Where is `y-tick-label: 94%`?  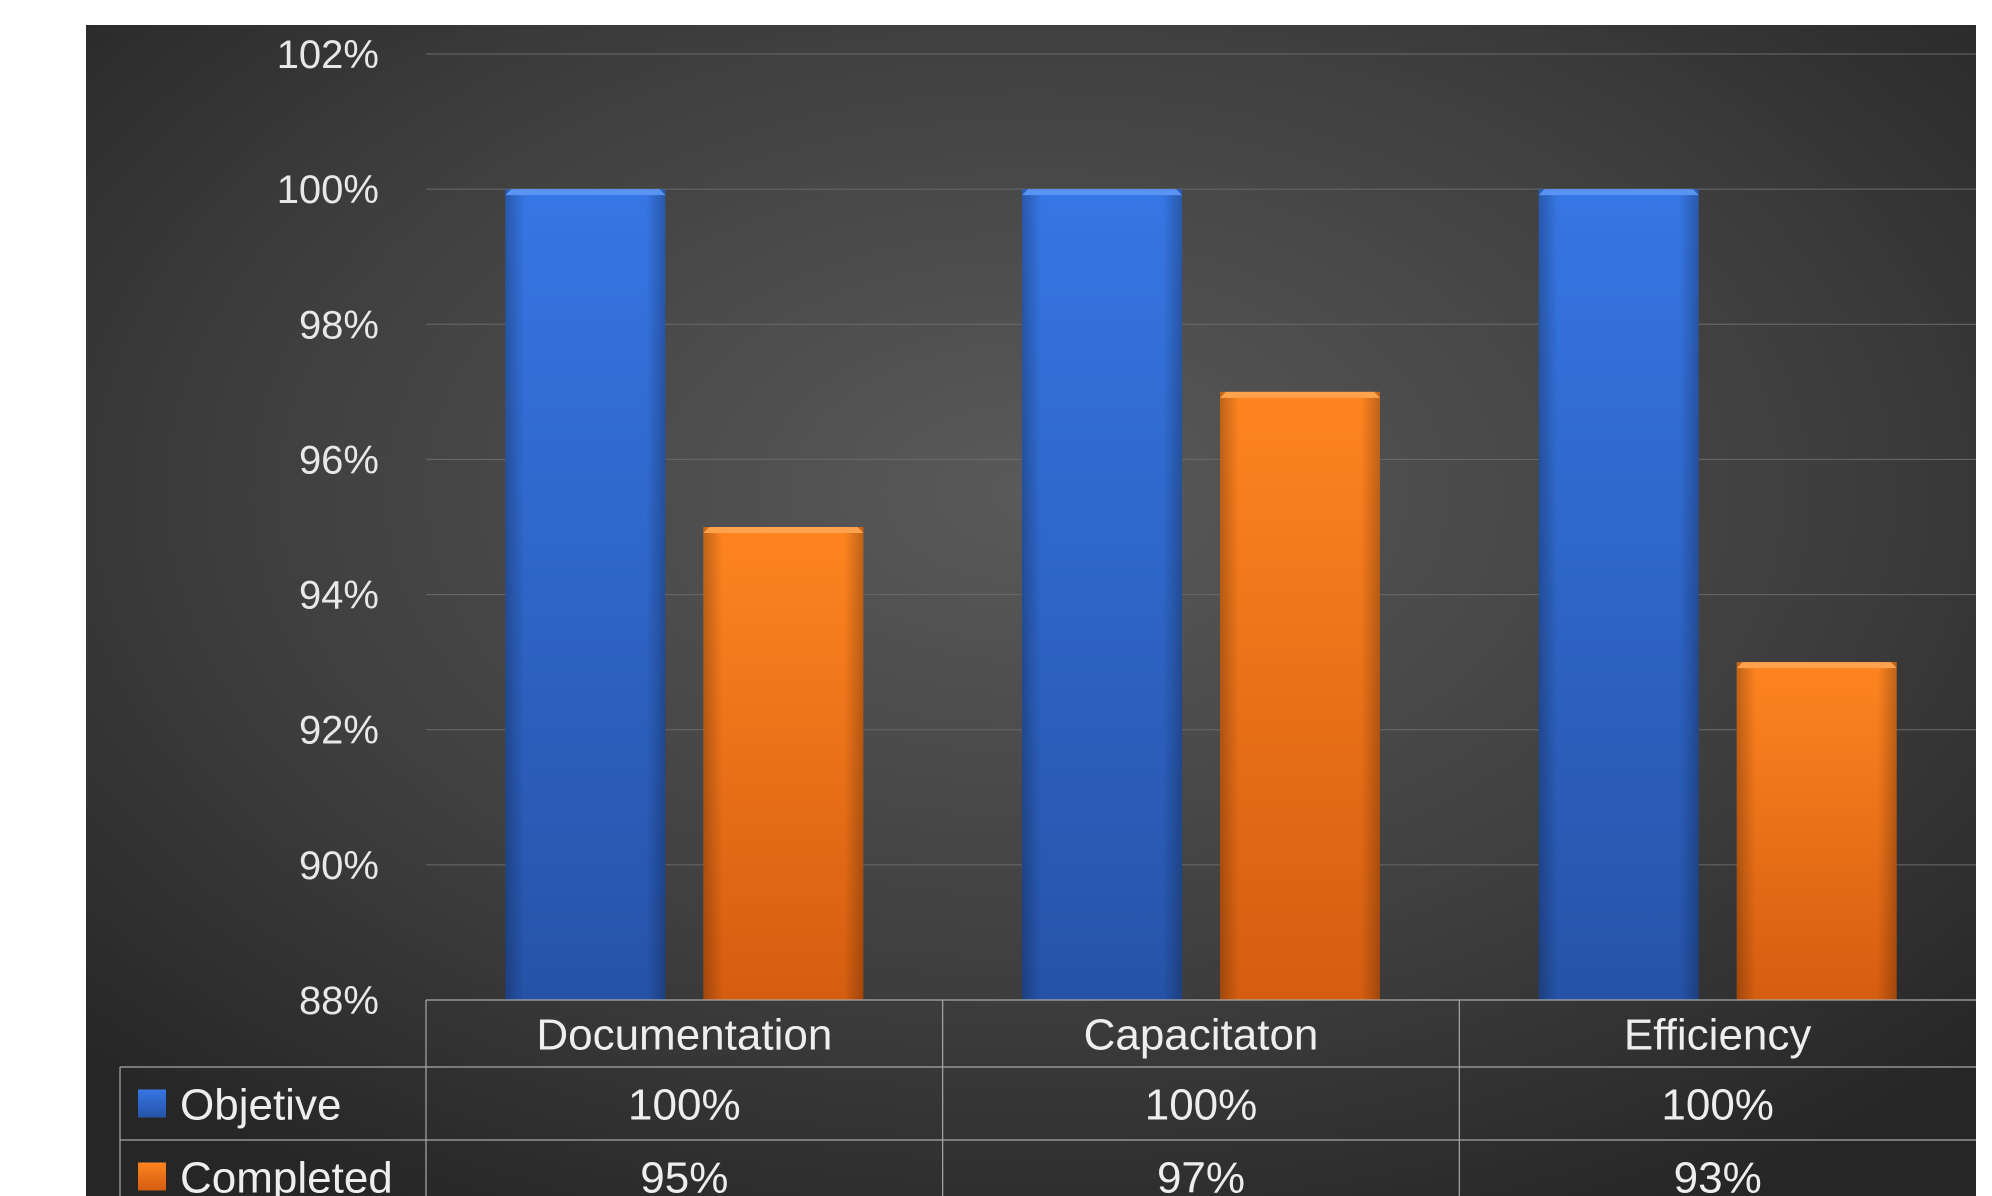 y-tick-label: 94% is located at coordinates (339, 596).